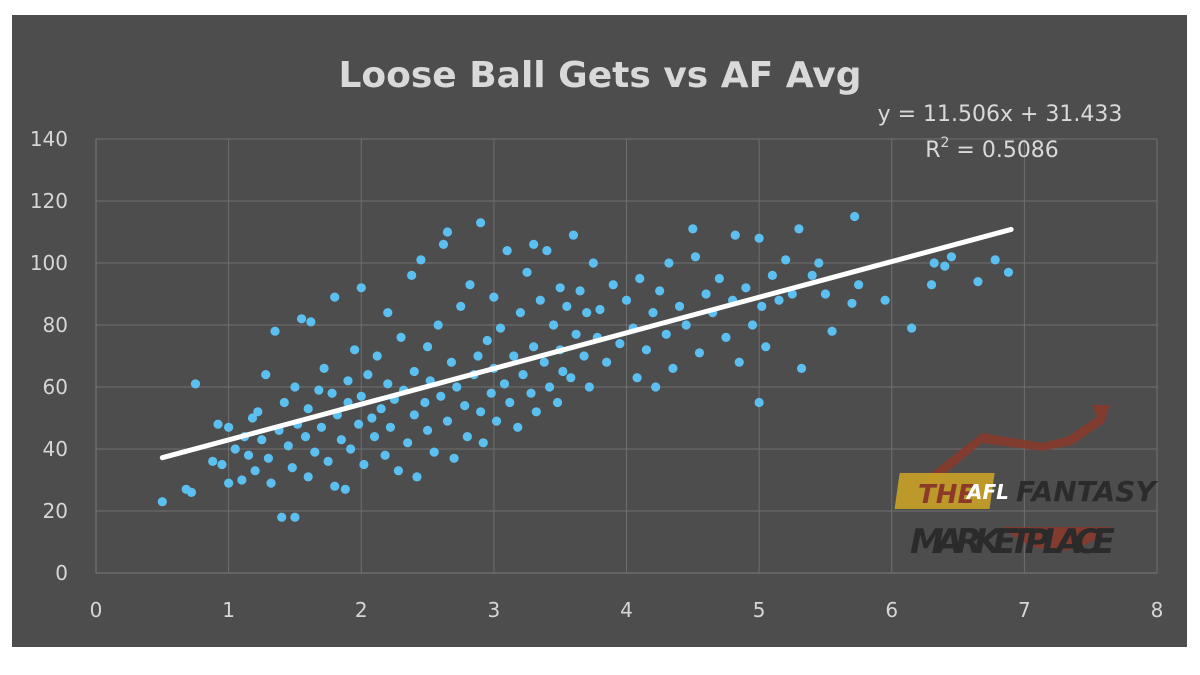 The height and width of the screenshot is (675, 1200). Describe the element at coordinates (49, 201) in the screenshot. I see `y-tick-label: 120` at that location.